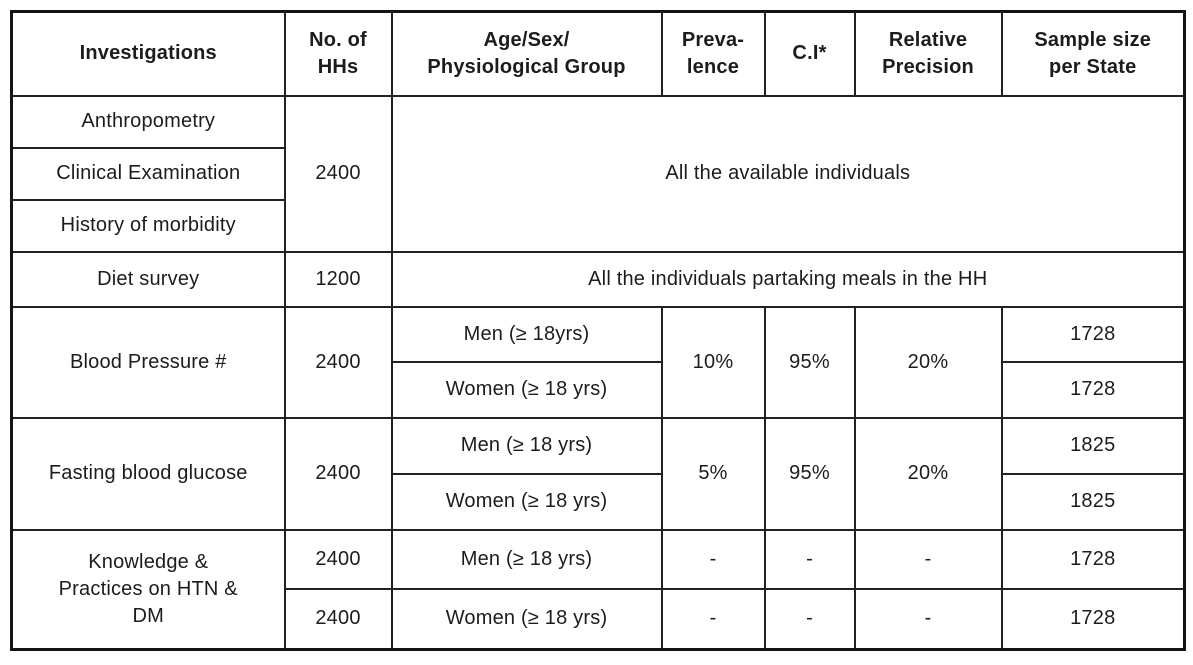  I want to click on col-header-ci: C.I*, so click(809, 53).